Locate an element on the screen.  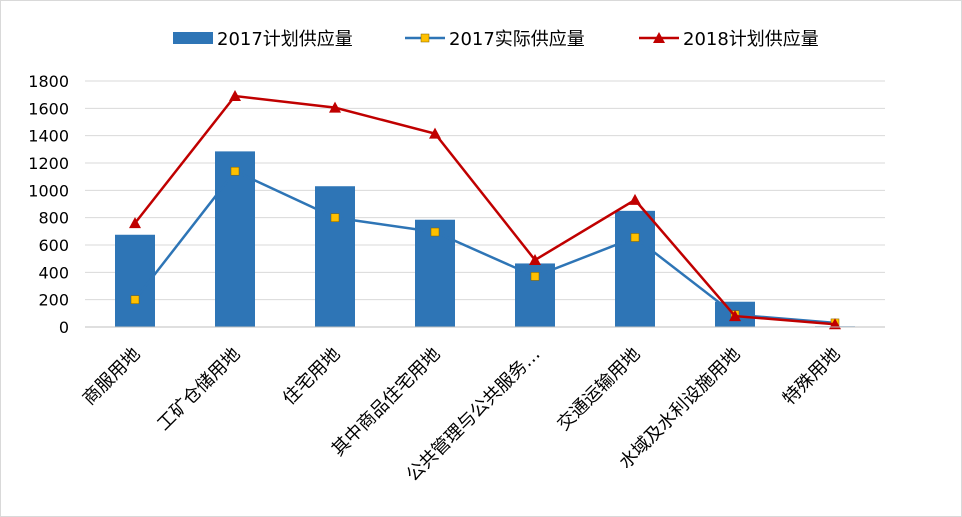
y-tick-label: 400 is located at coordinates (53, 272).